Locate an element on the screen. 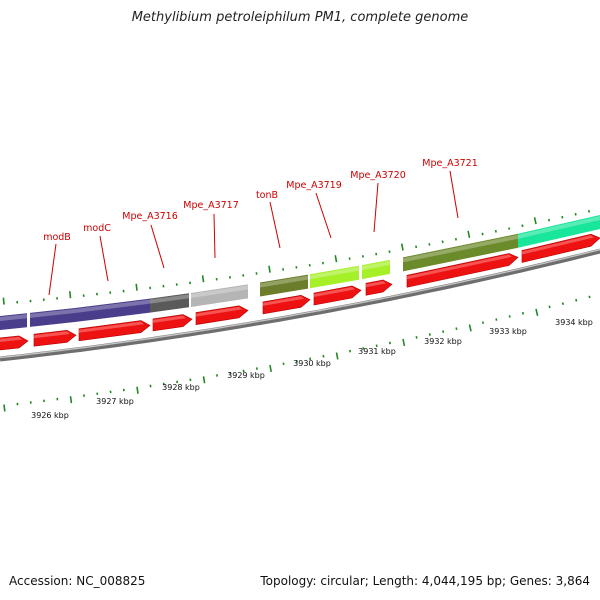  scale-label: 3933 kbp is located at coordinates (508, 331).